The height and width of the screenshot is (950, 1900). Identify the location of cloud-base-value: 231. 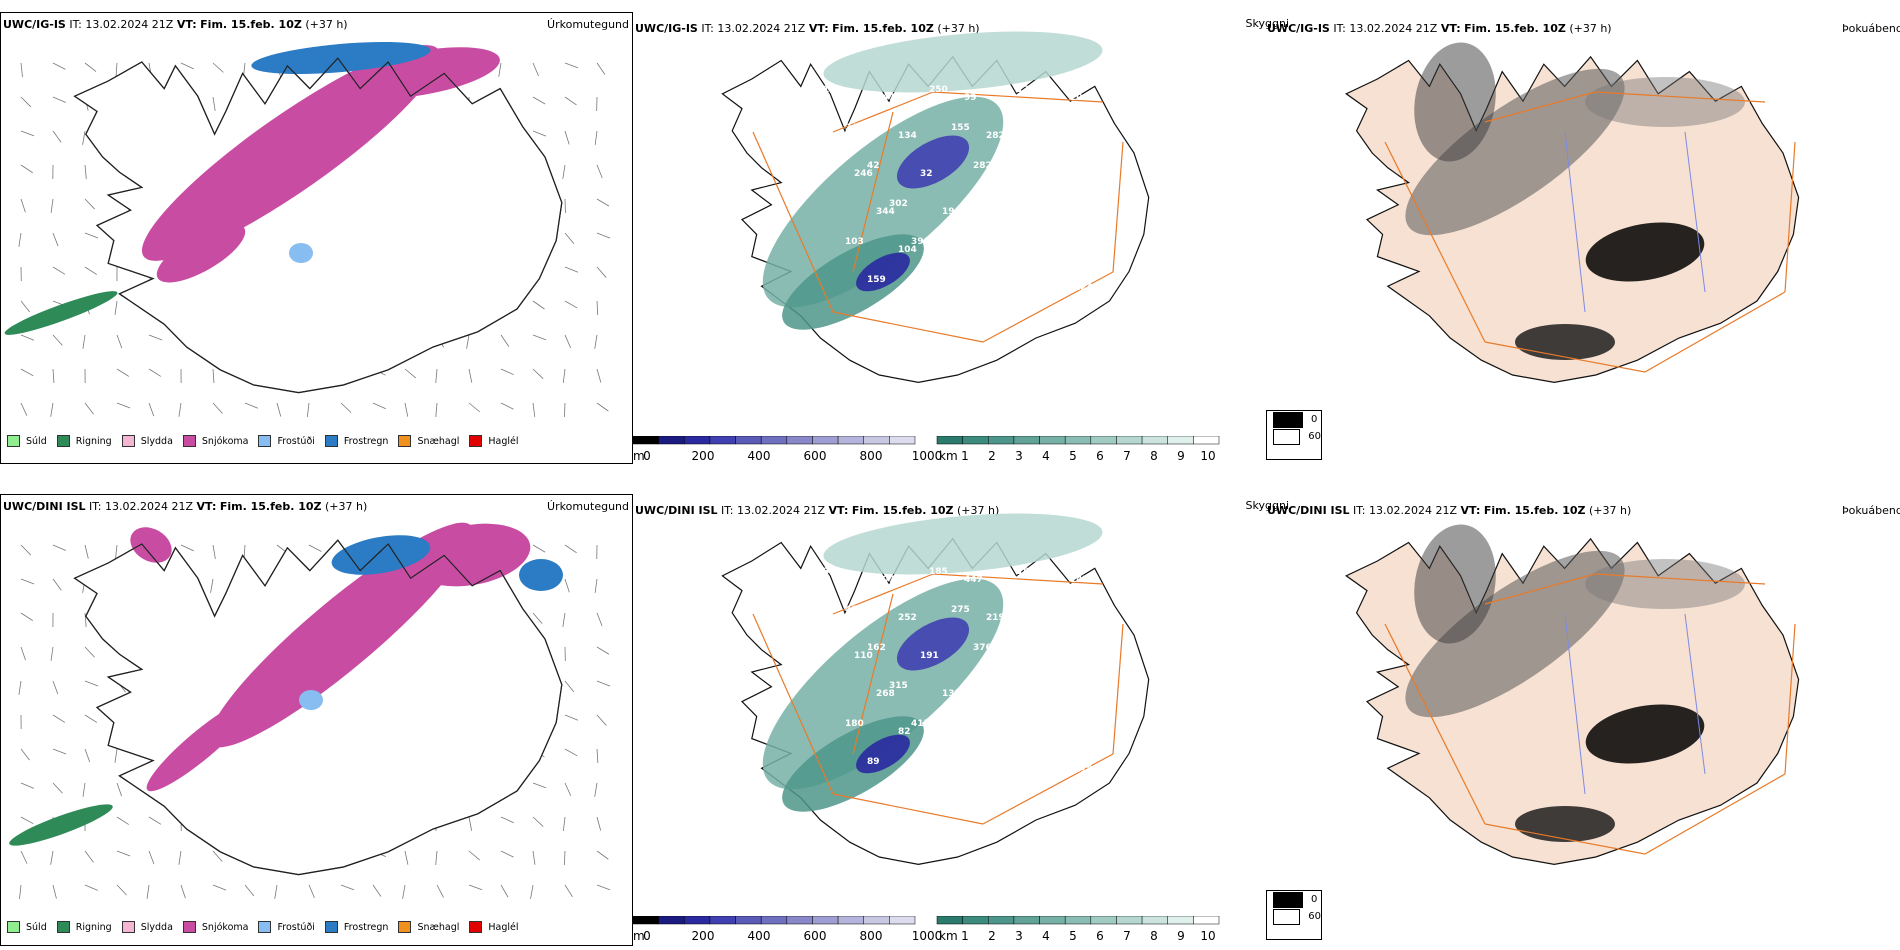
(1048, 128).